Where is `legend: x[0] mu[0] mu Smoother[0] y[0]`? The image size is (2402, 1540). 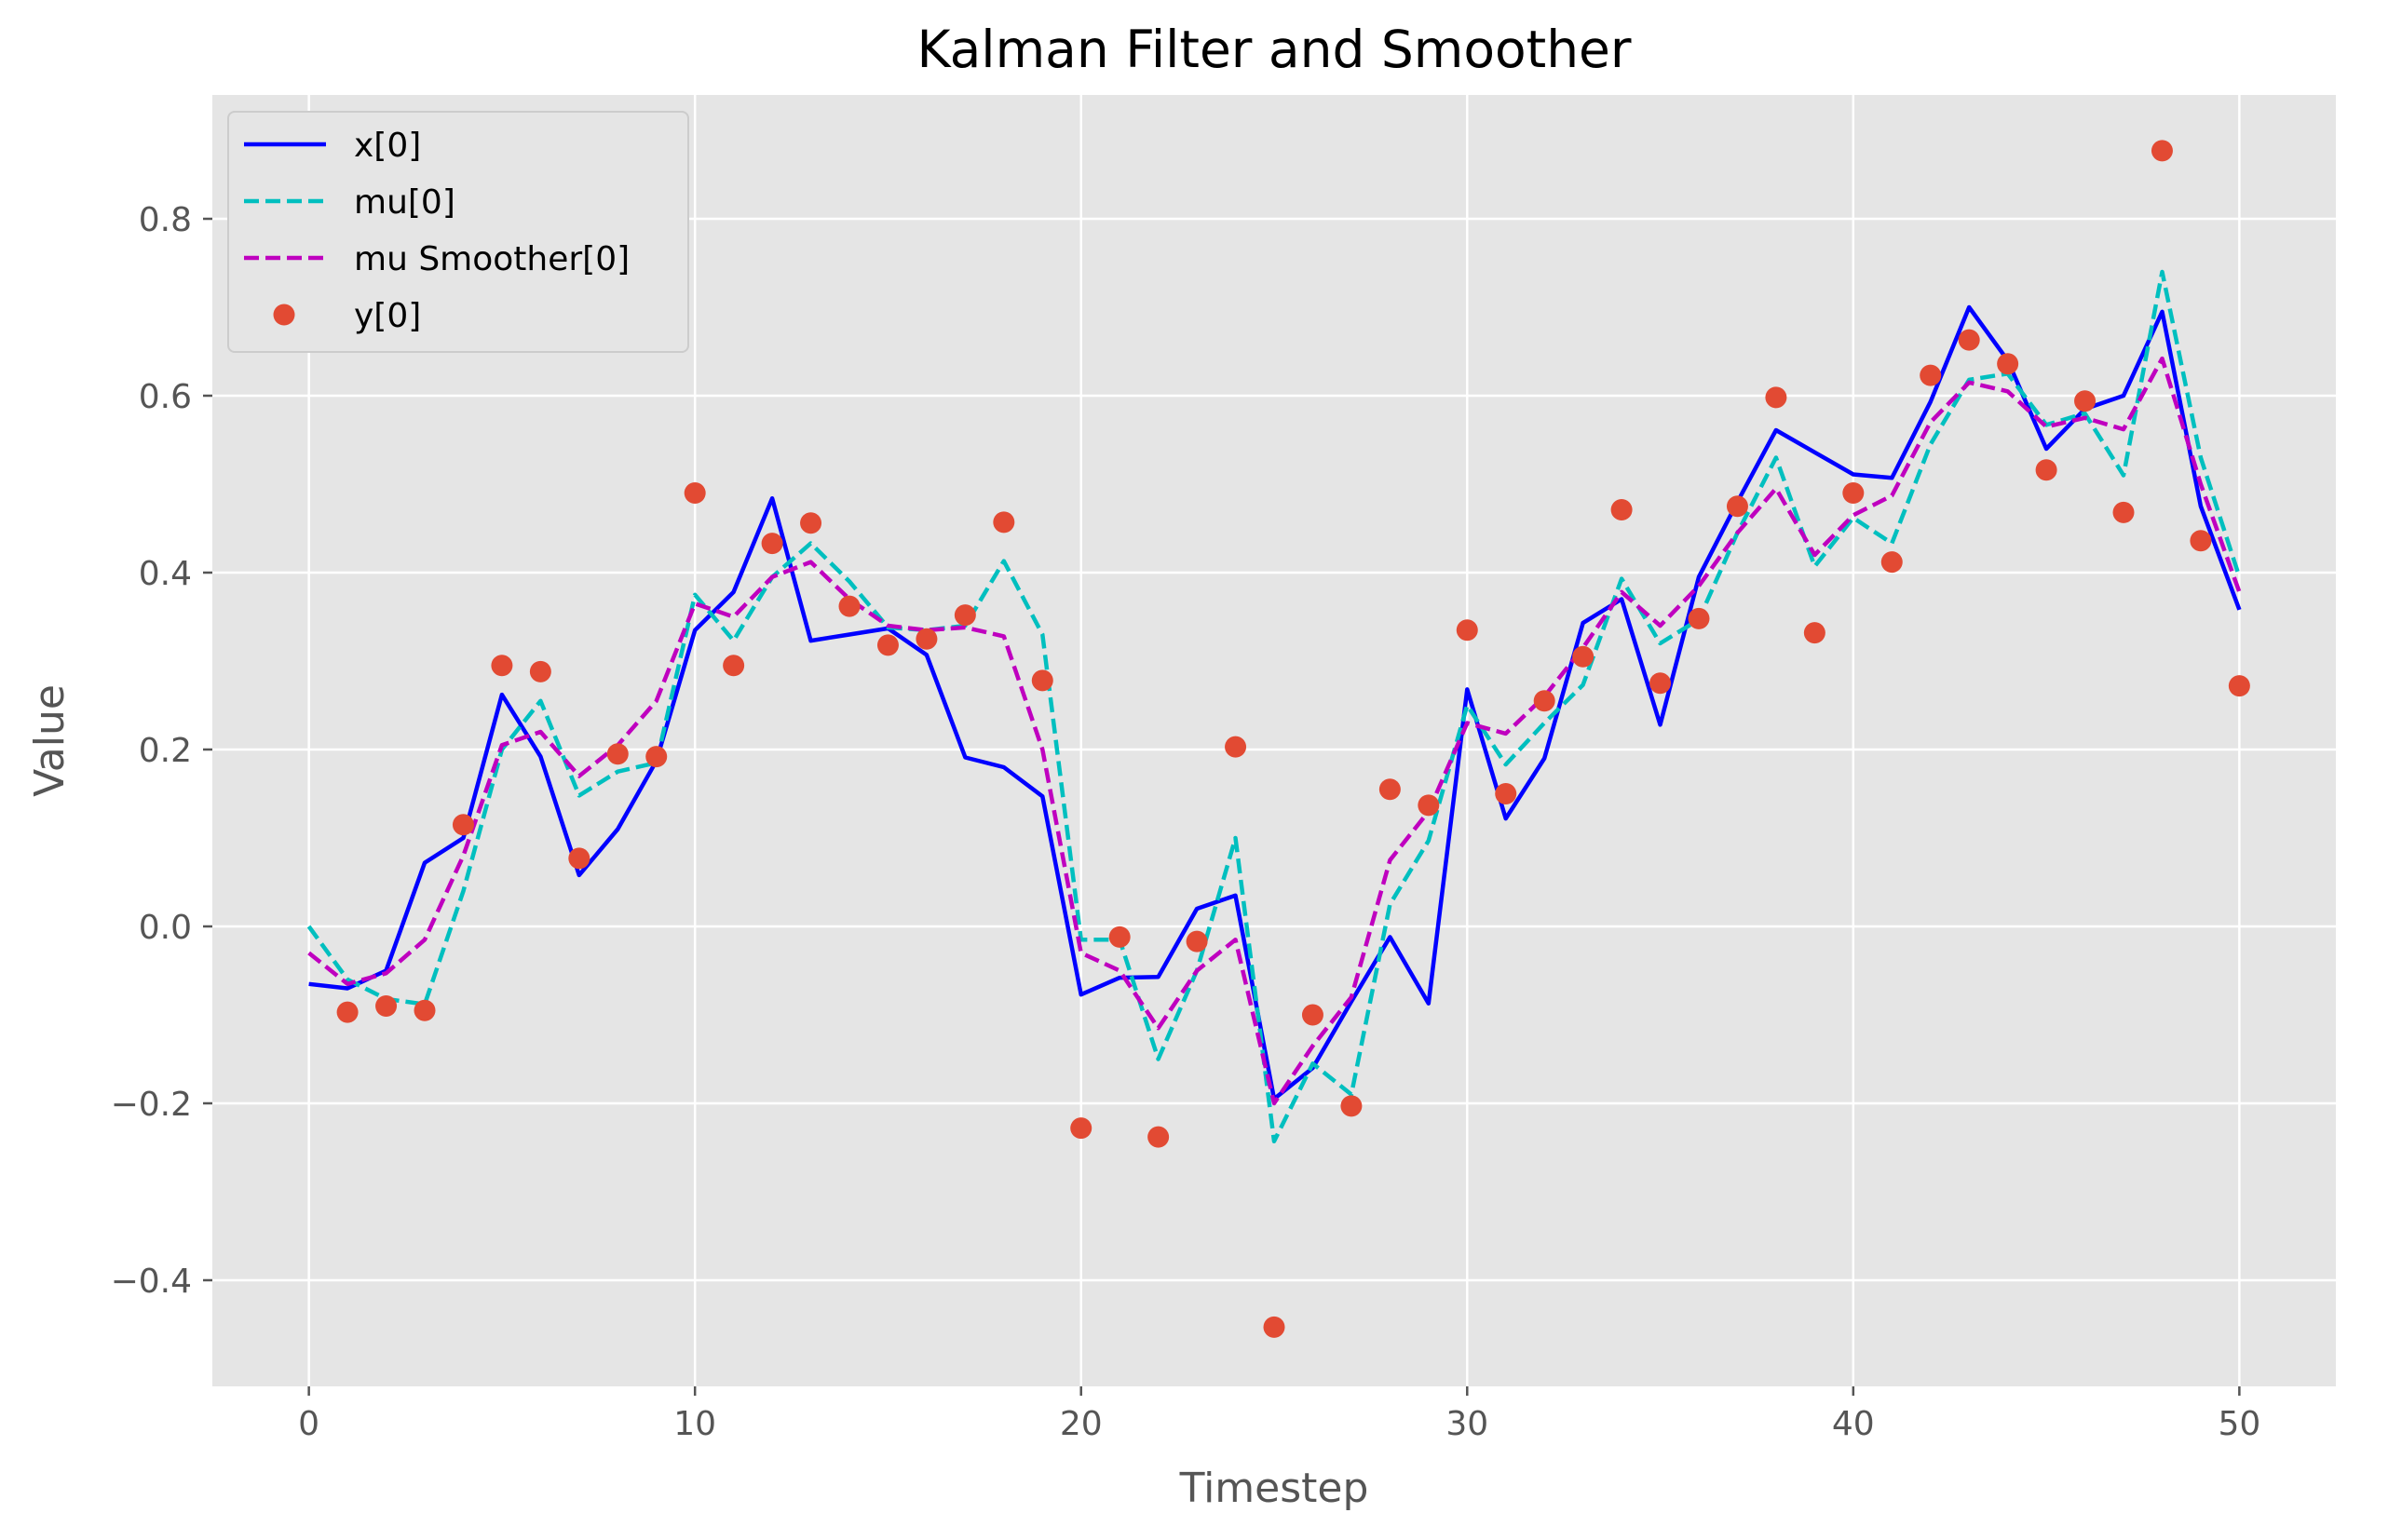
legend: x[0] mu[0] mu Smoother[0] y[0] is located at coordinates (458, 232).